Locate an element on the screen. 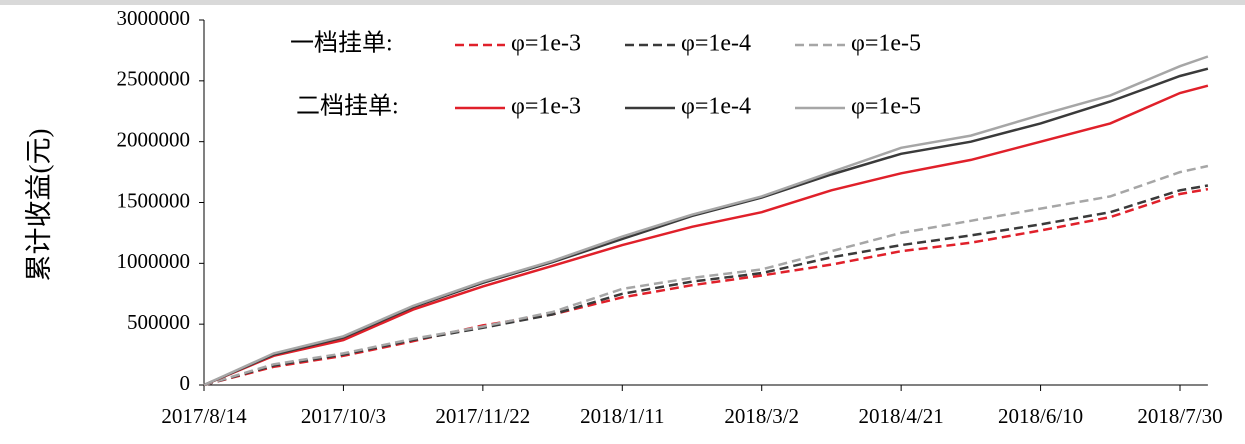 This screenshot has width=1245, height=444. x-tick-label: 2018/3/2 is located at coordinates (761, 416).